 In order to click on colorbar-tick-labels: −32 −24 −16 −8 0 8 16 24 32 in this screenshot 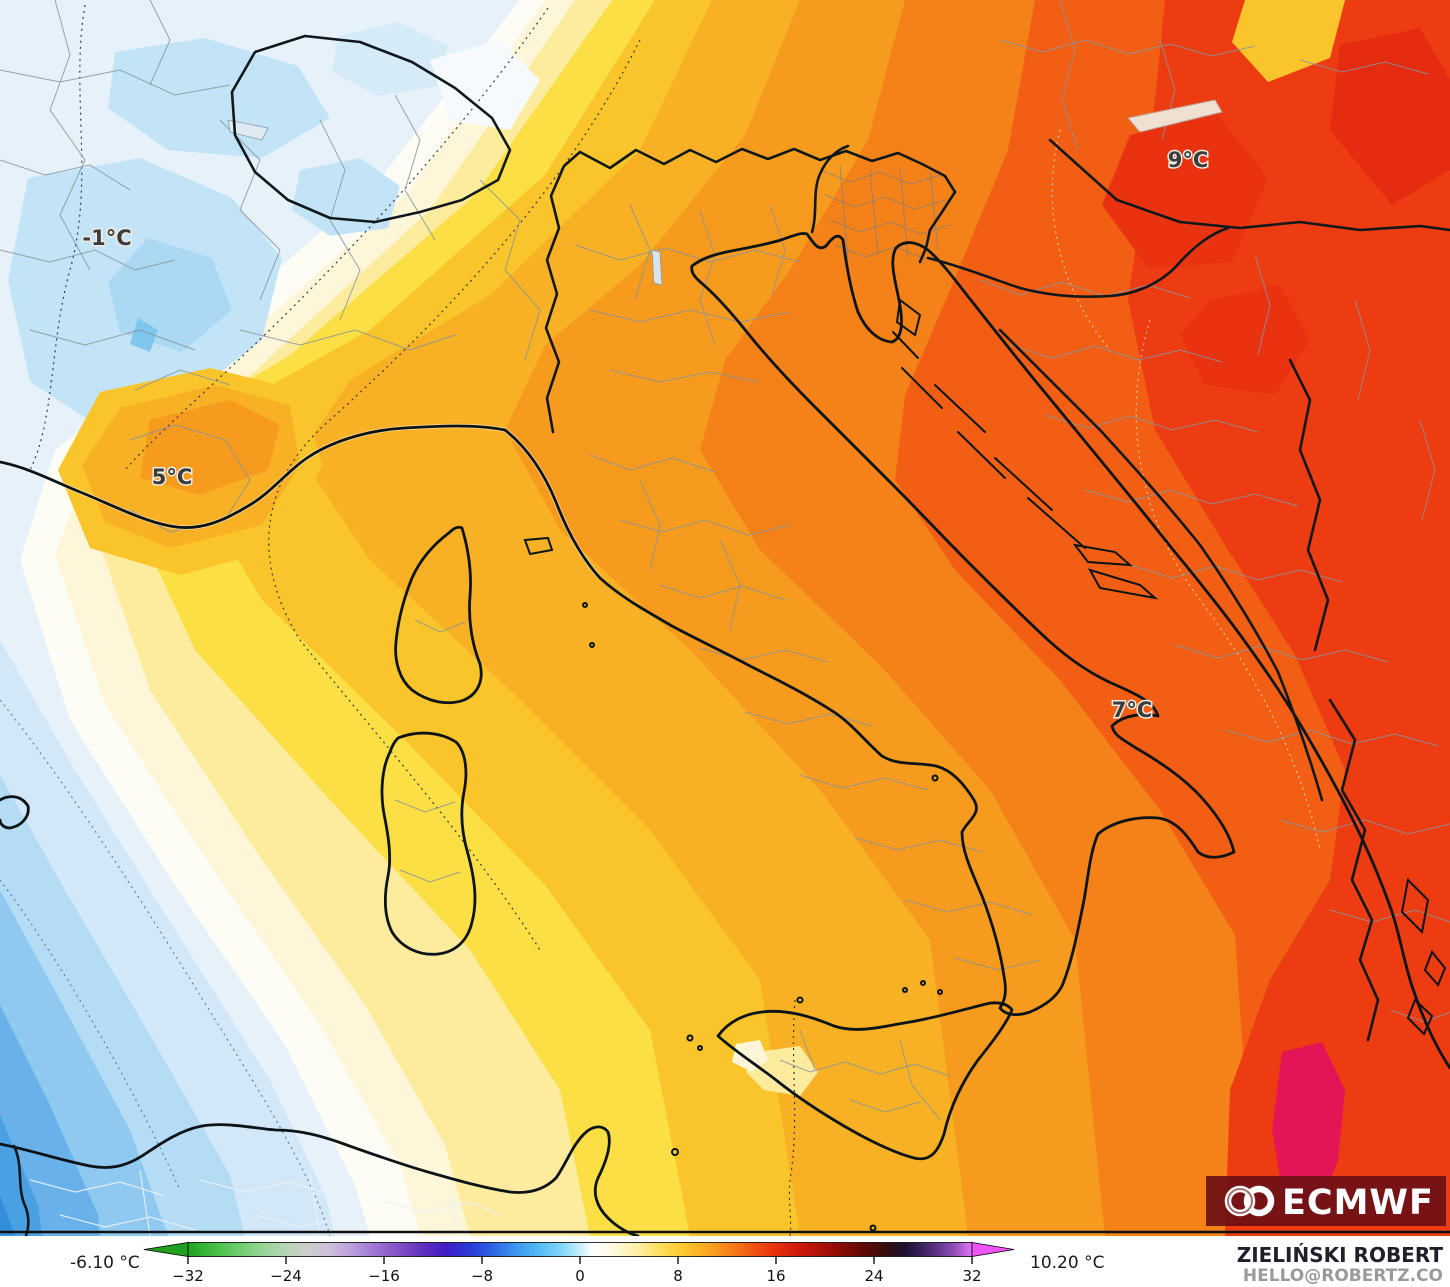, I will do `click(576, 1276)`.